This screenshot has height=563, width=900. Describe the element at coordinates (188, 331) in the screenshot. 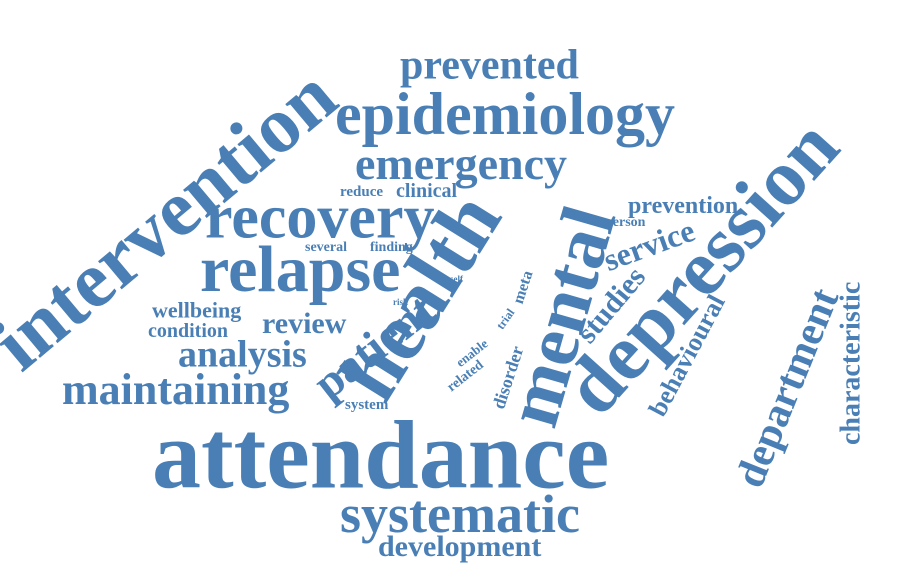

I see `word-condition: condition` at that location.